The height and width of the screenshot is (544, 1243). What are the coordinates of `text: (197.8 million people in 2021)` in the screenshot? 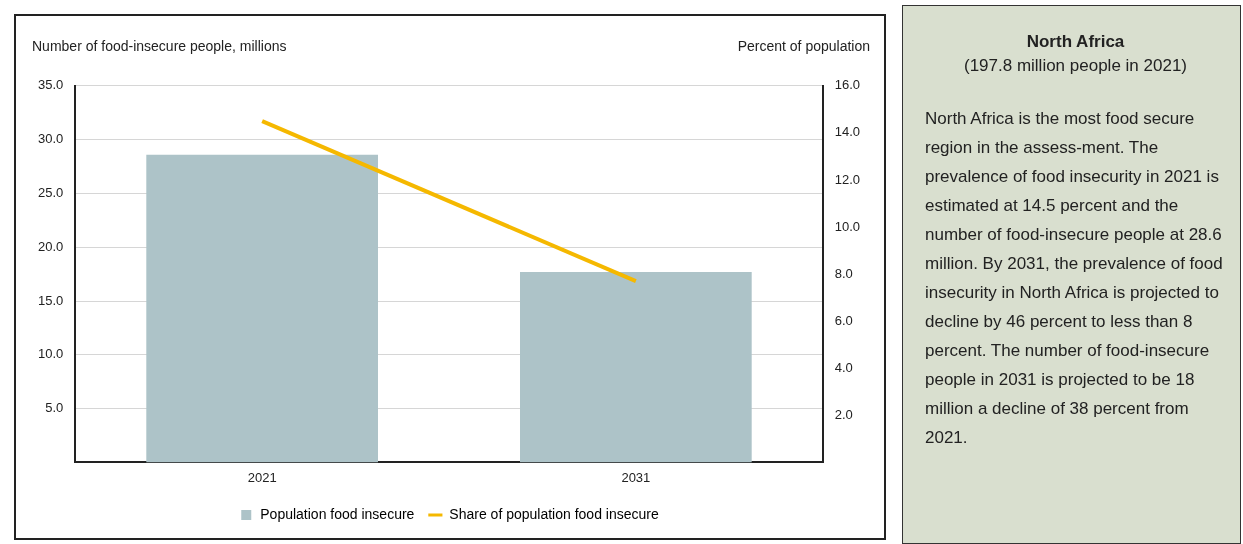 It's located at (1075, 66).